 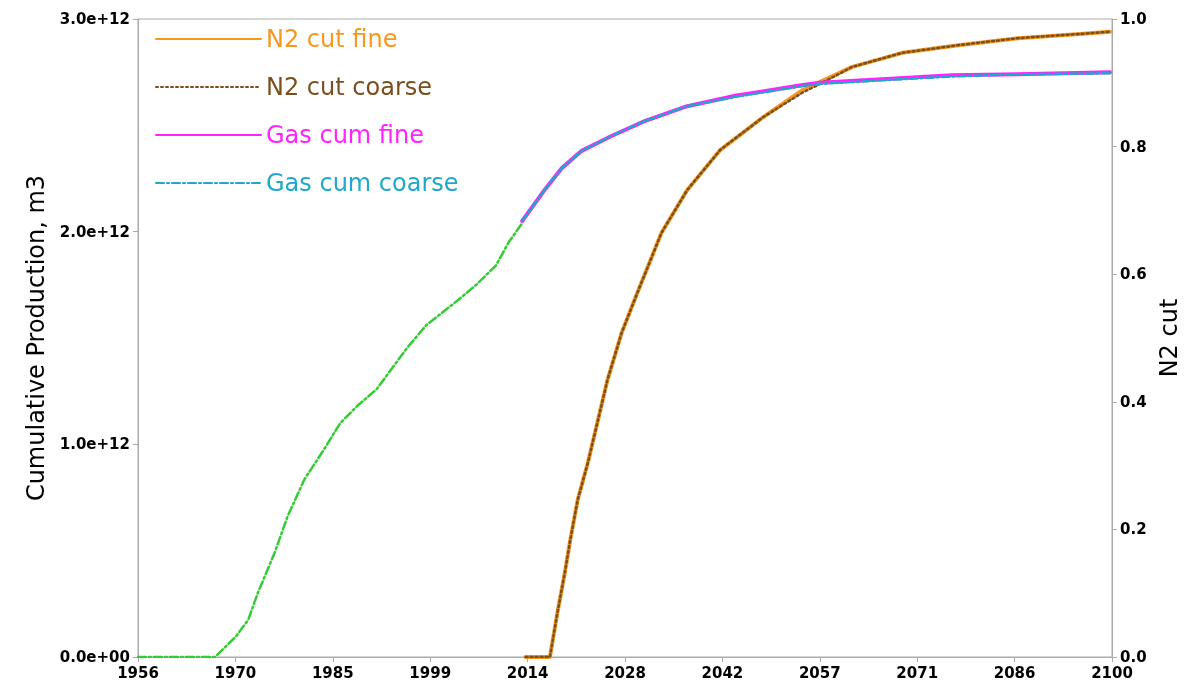 What do you see at coordinates (345, 135) in the screenshot?
I see `legend-label: Gas cum fine` at bounding box center [345, 135].